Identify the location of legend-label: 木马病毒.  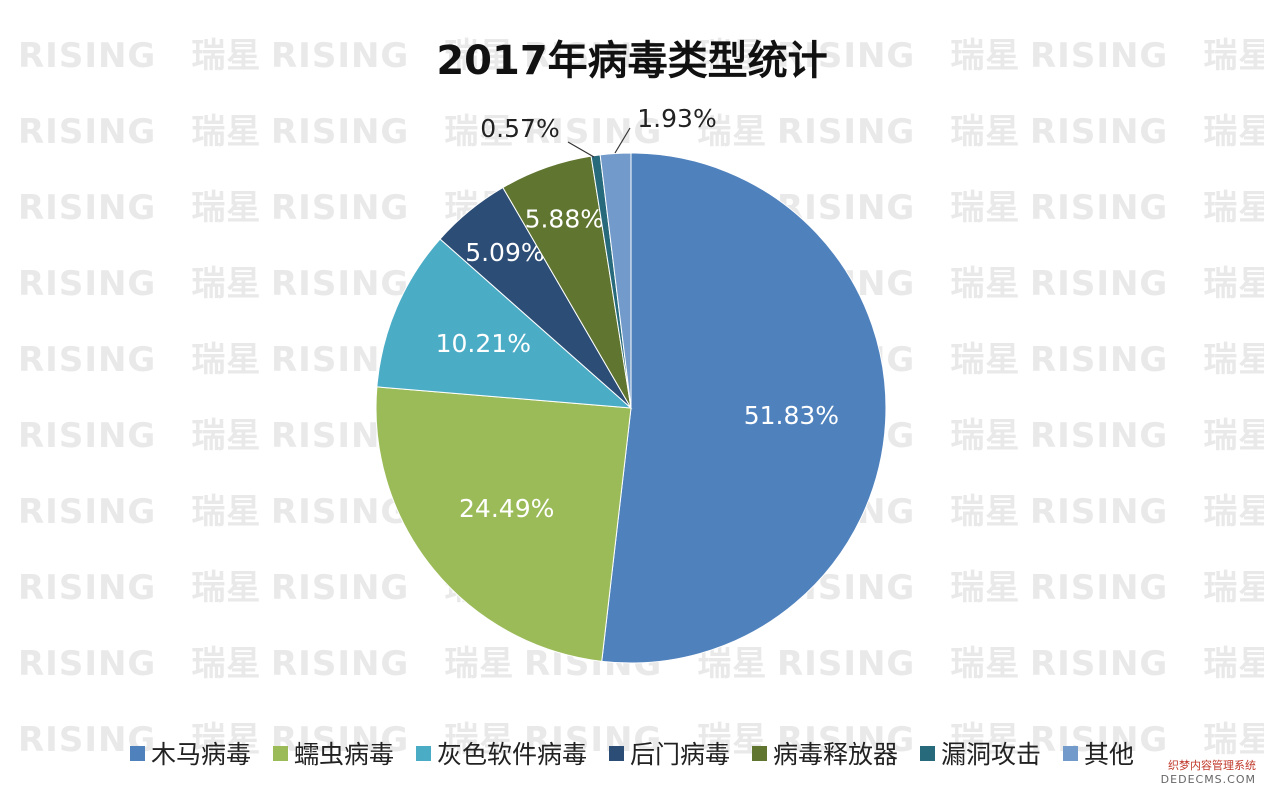
(200, 754).